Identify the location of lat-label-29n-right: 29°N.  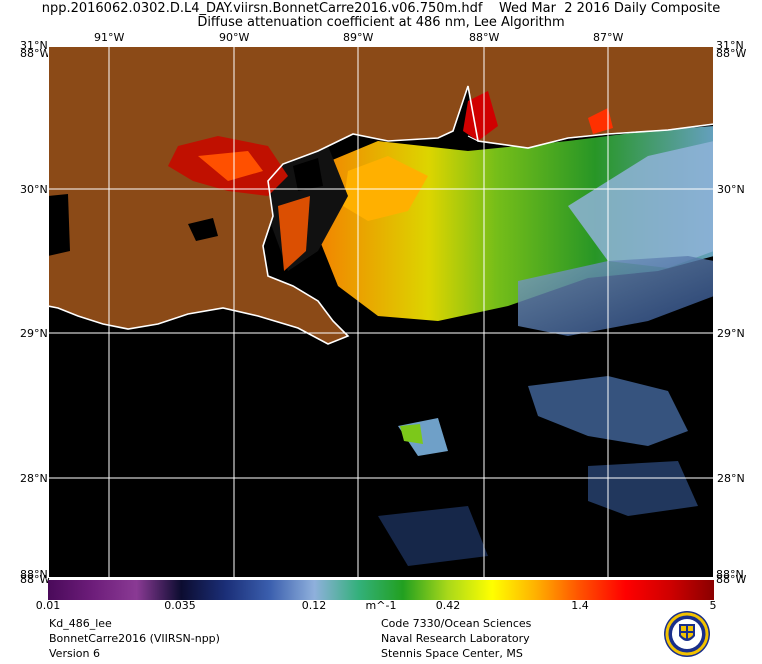
(731, 333).